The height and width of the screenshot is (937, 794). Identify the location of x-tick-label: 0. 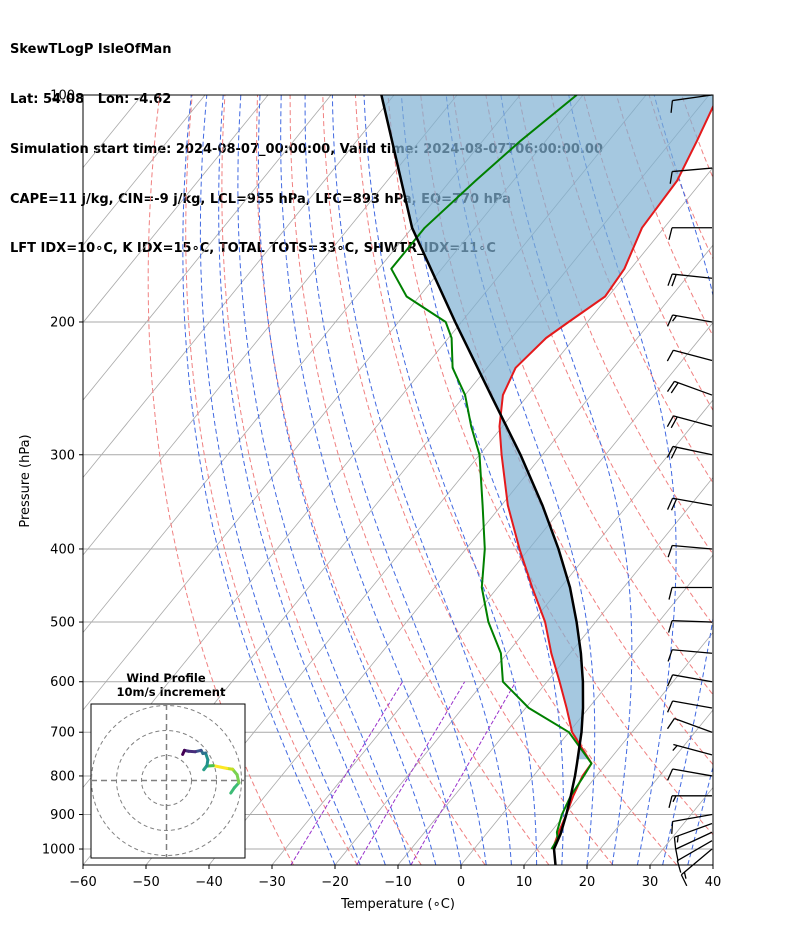
(461, 882).